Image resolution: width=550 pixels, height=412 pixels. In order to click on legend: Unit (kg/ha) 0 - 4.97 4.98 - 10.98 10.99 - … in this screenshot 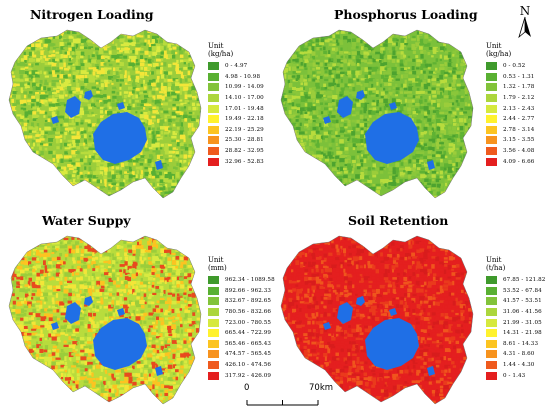, I will do `click(236, 104)`.